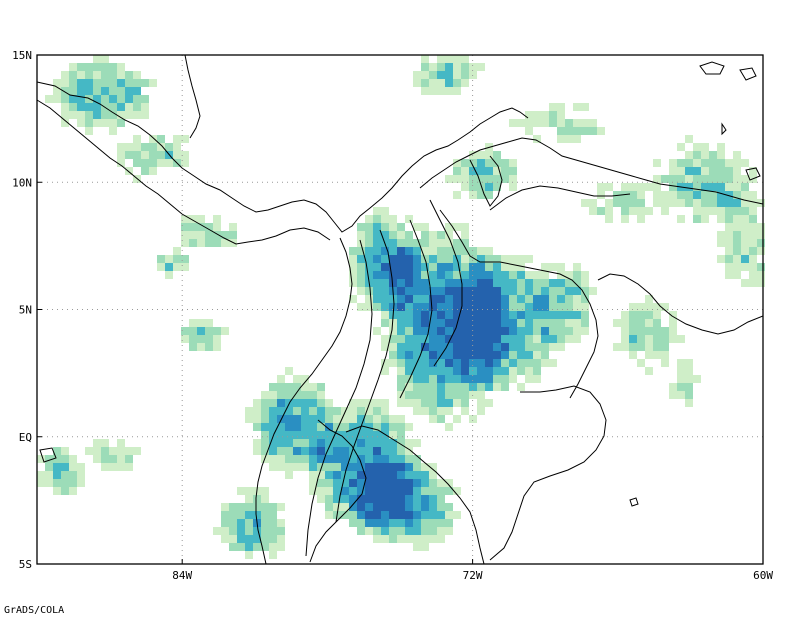 Image resolution: width=800 pixels, height=622 pixels. I want to click on lat-label: 15N, so click(22, 55).